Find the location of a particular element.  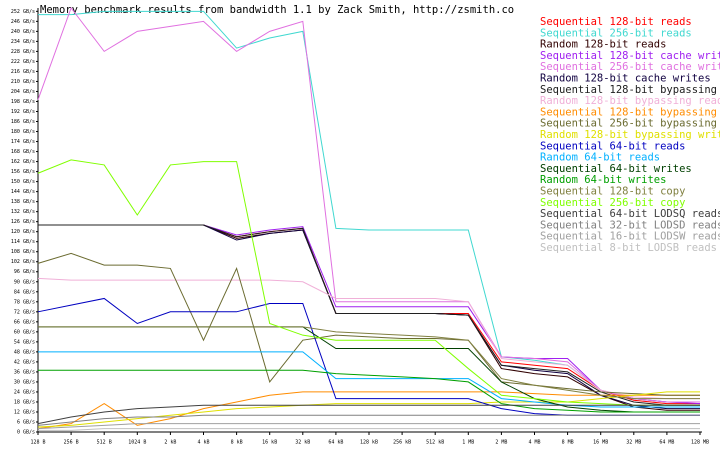

y-tick-label: 126 GB/s is located at coordinates (23, 222).